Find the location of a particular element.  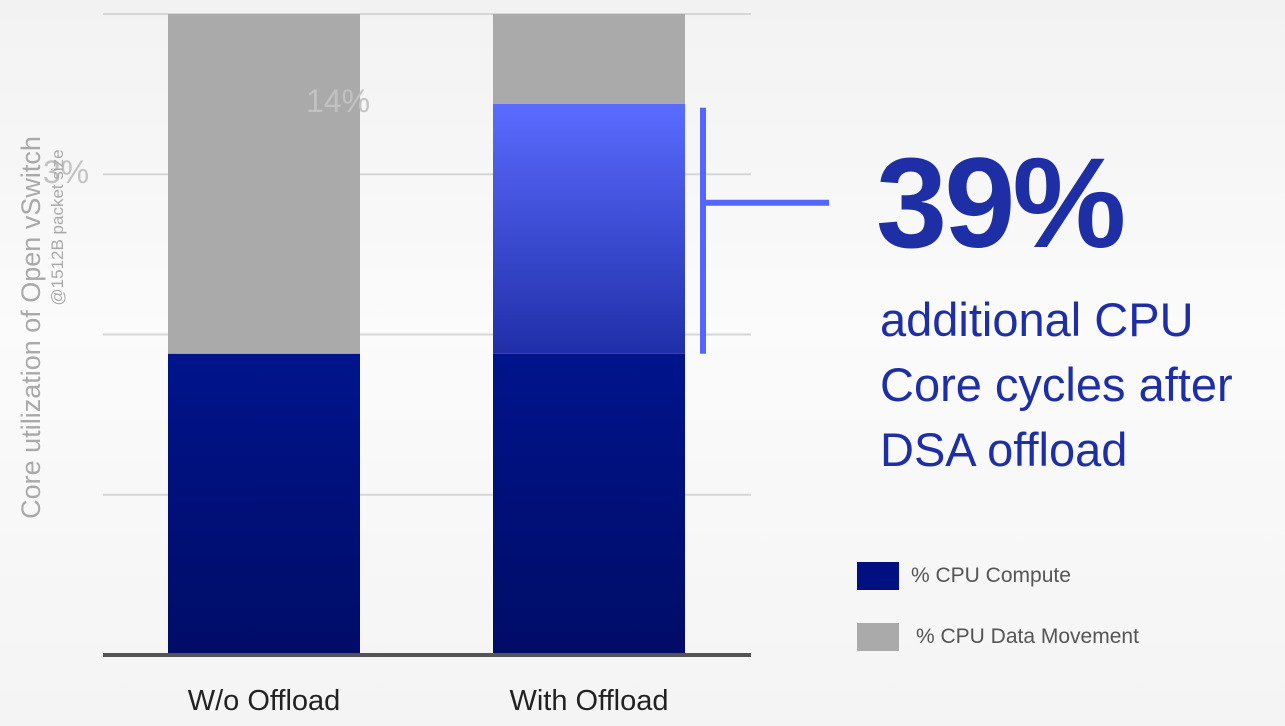

legend-item-data-movement: % CPU Data Movement is located at coordinates (998, 637).